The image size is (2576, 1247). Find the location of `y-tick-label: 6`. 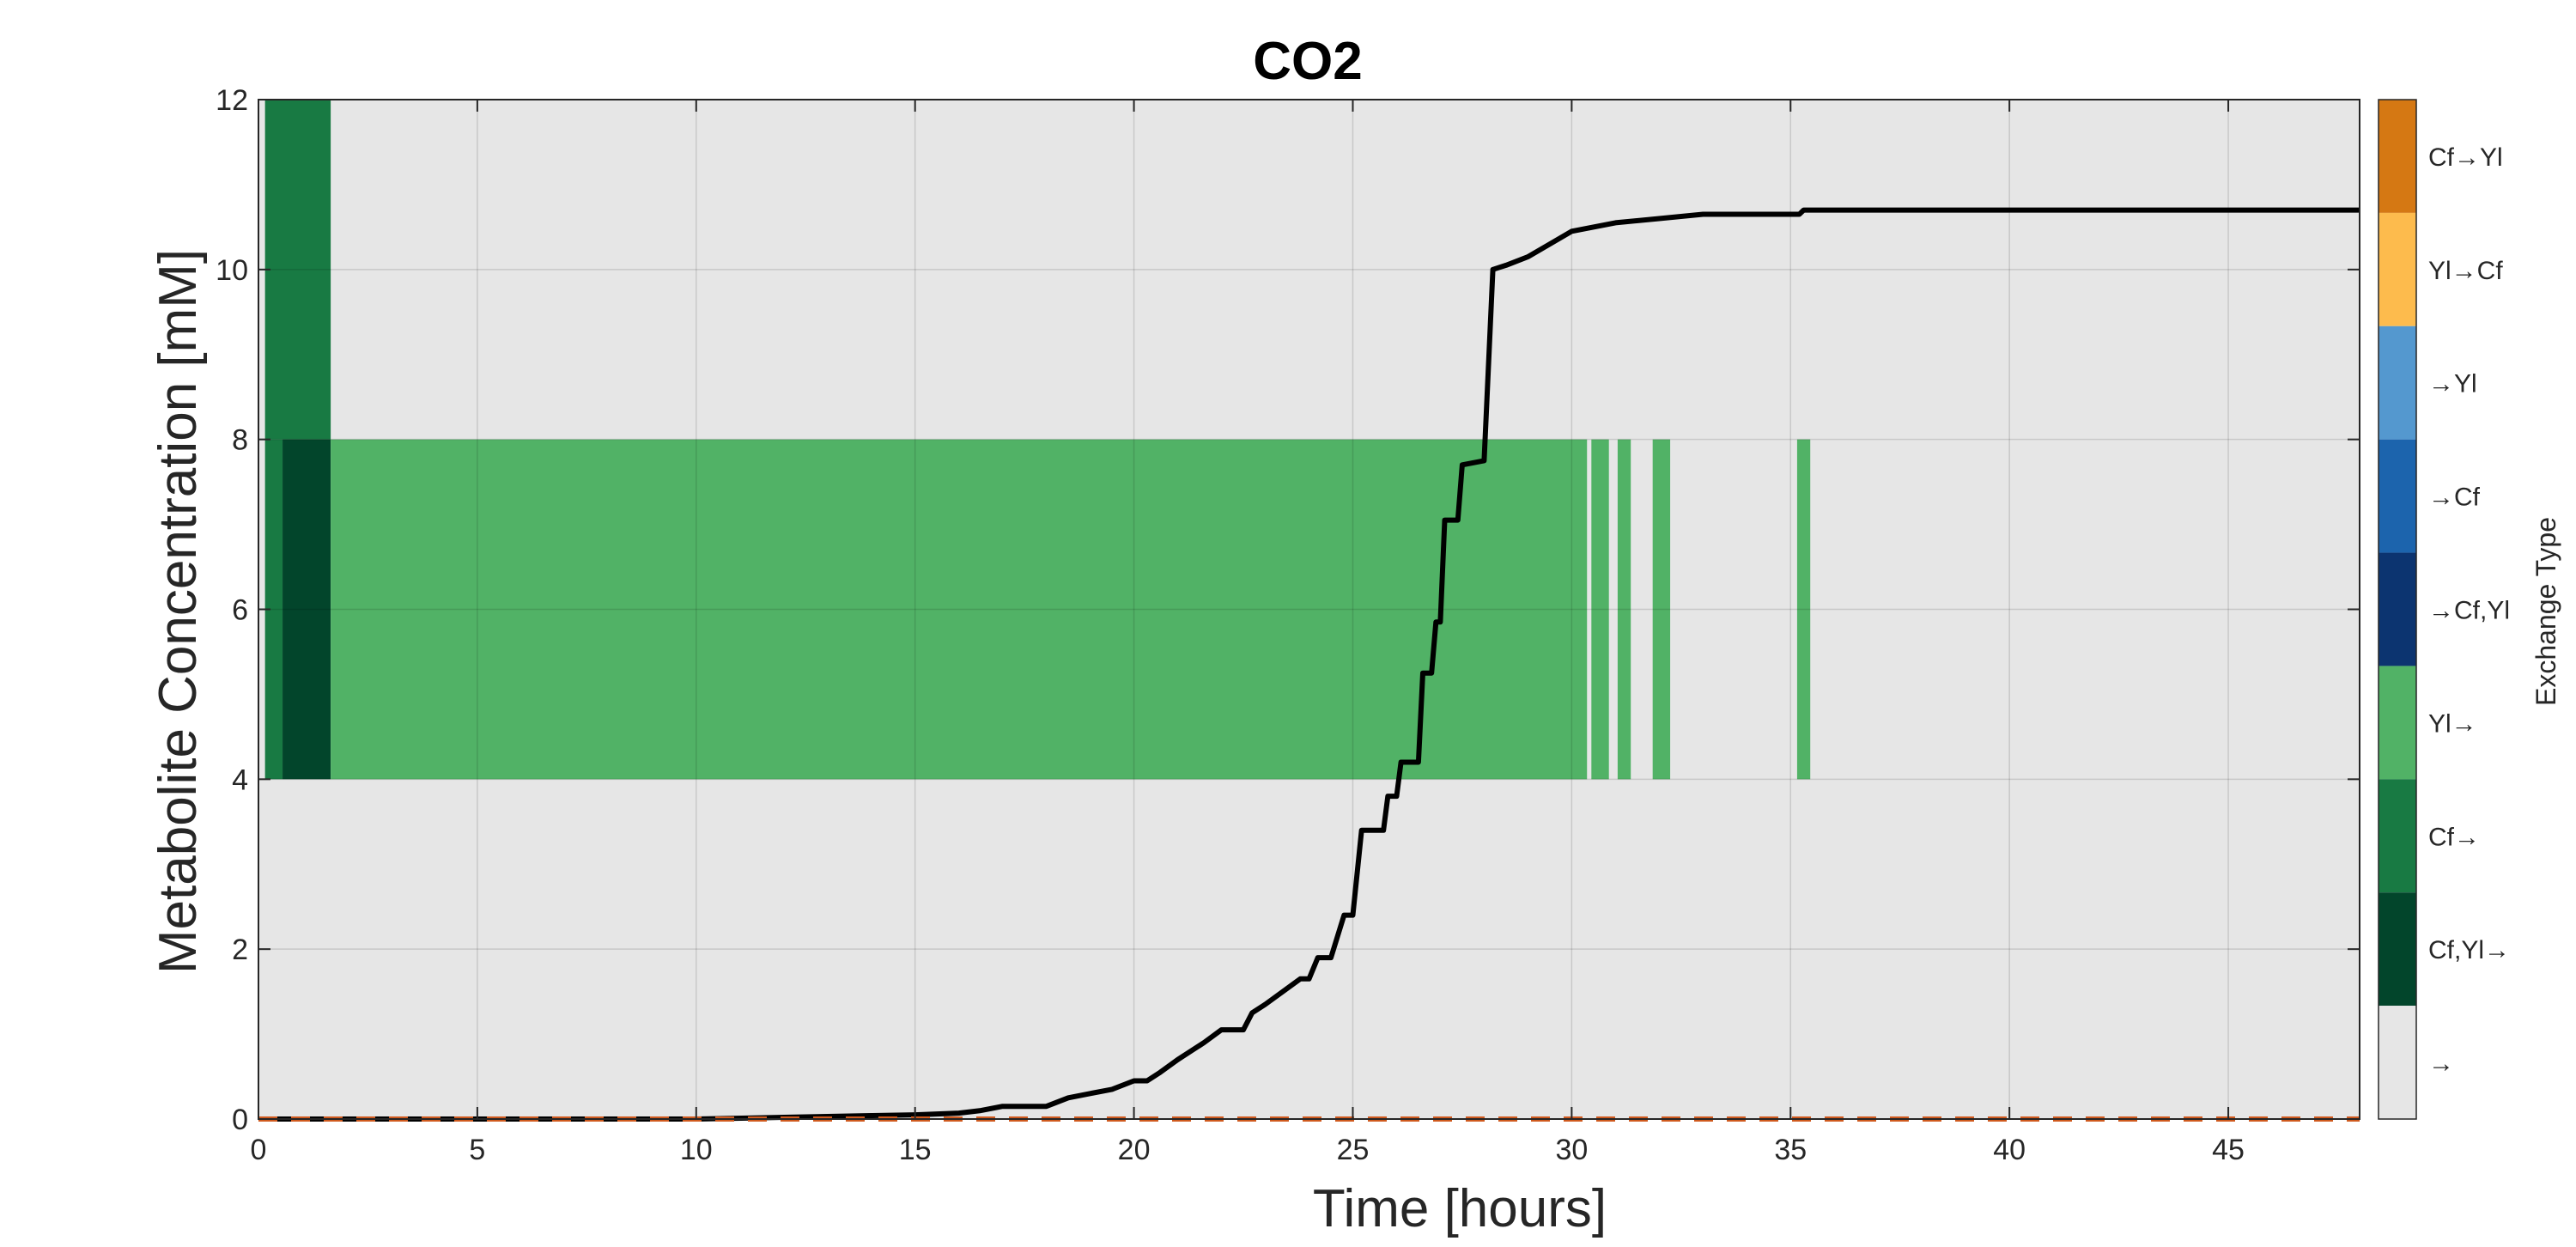

y-tick-label: 6 is located at coordinates (240, 611).